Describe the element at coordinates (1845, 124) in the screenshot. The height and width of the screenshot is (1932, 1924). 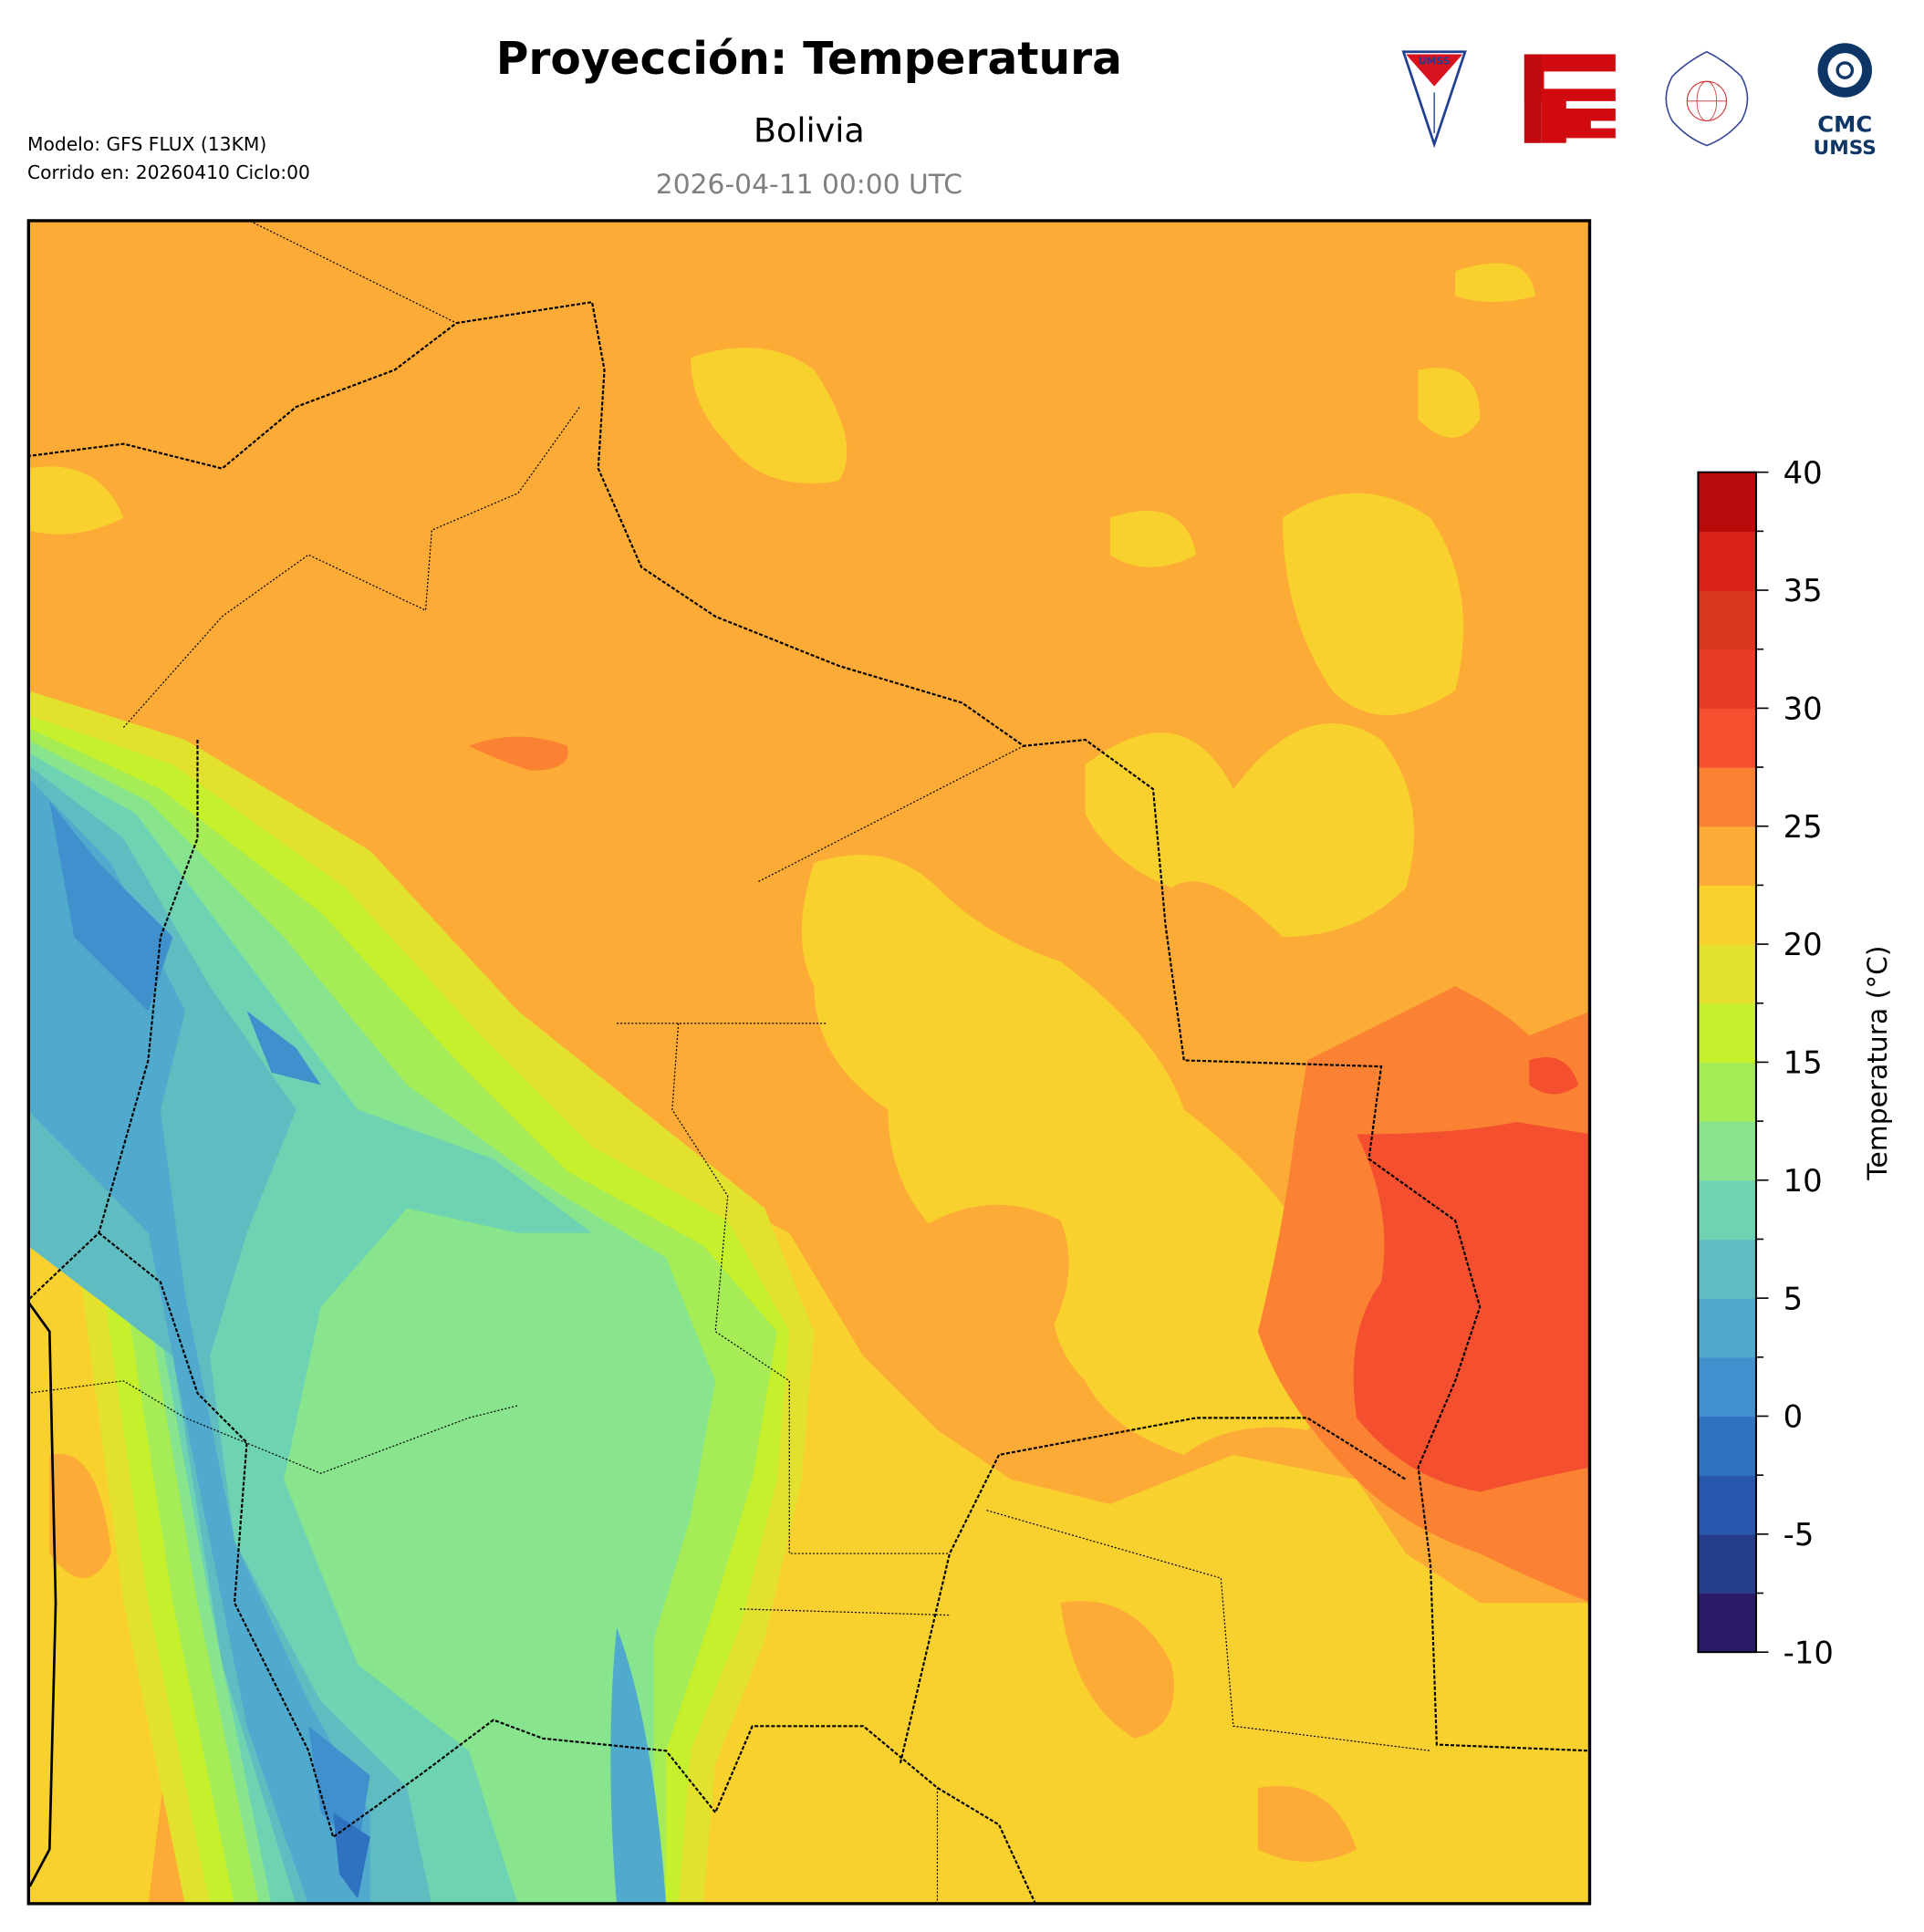
I see `svg-text: CMC` at that location.